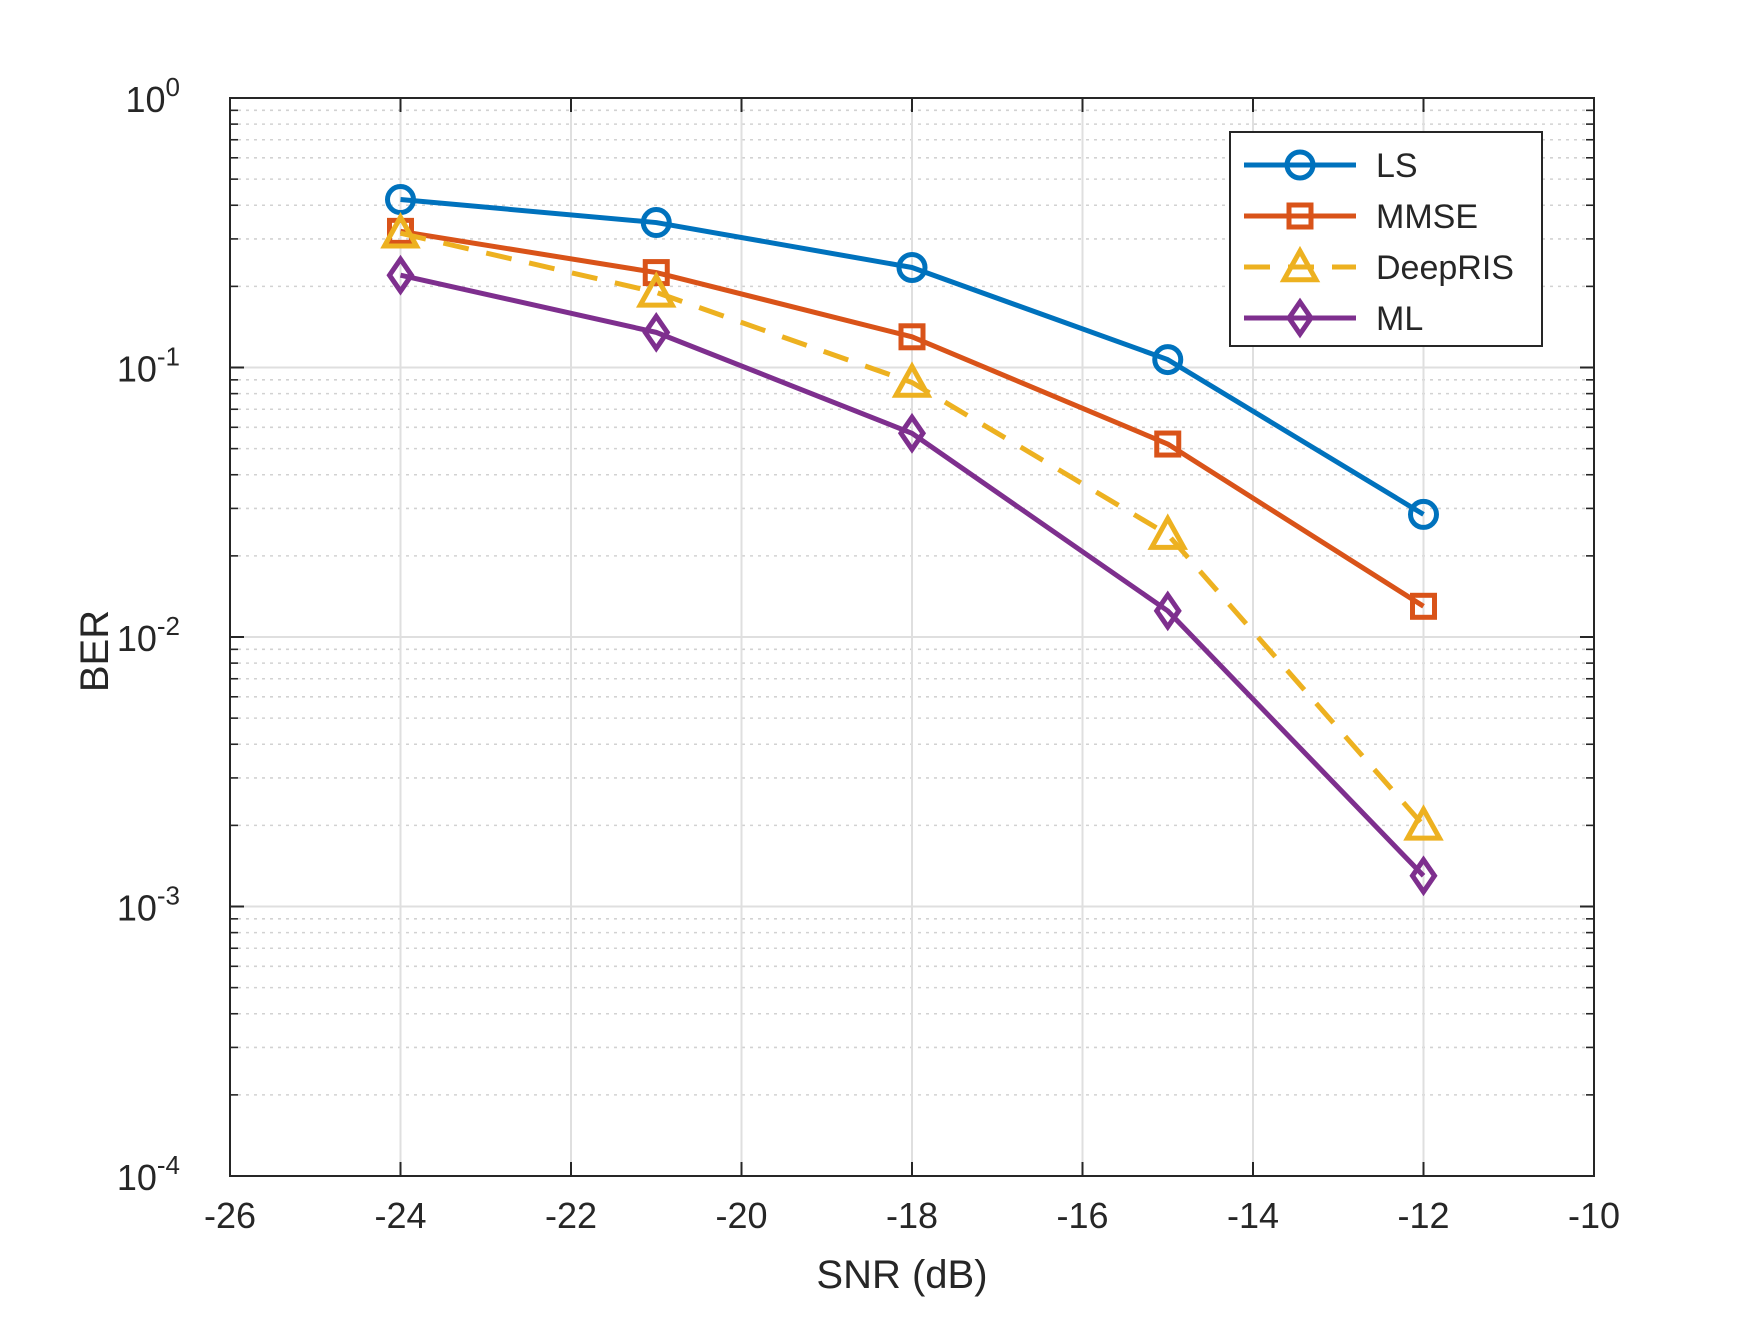  Describe the element at coordinates (148, 366) in the screenshot. I see `y-tick-label: 10⁻¹` at that location.